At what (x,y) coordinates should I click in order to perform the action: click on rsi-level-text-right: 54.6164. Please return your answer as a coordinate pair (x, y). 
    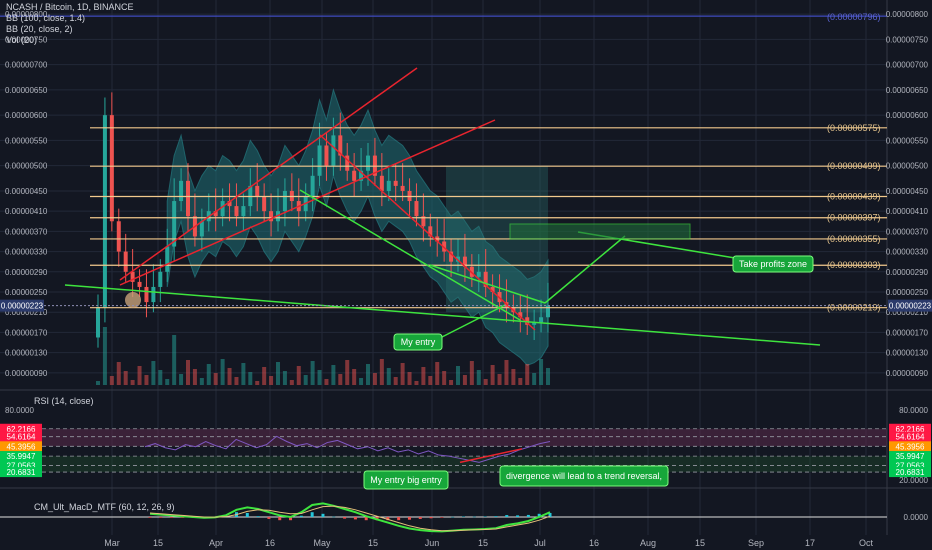
    Looking at the image, I should click on (910, 437).